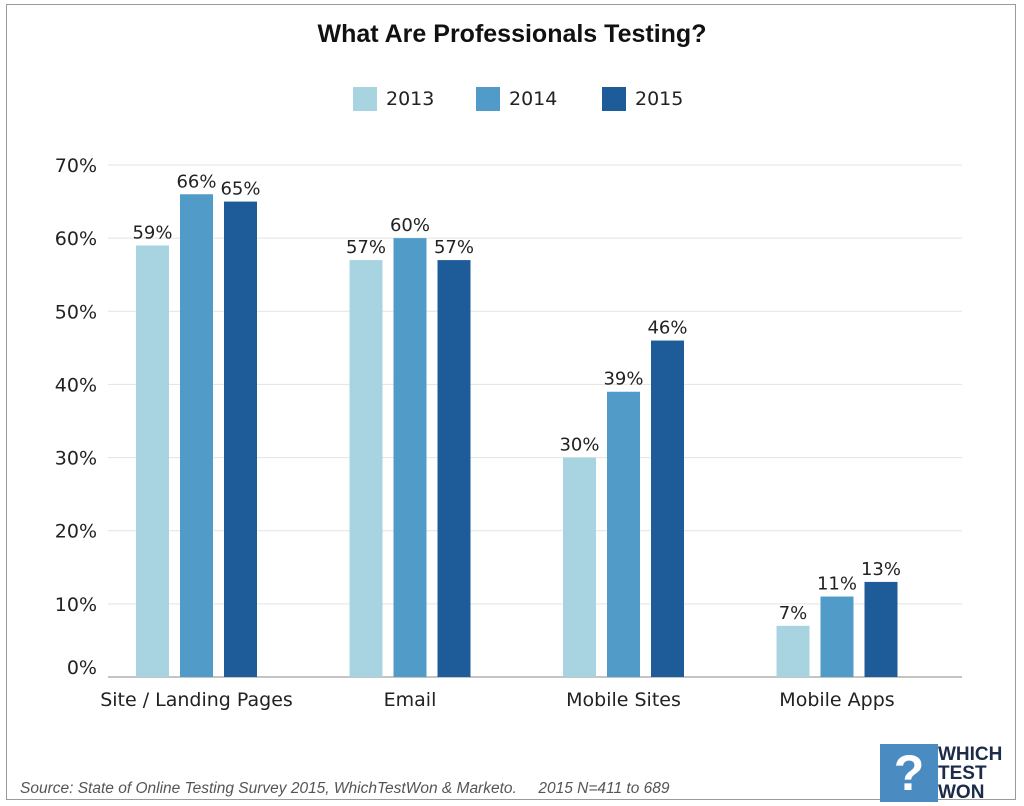 The width and height of the screenshot is (1024, 806). Describe the element at coordinates (659, 99) in the screenshot. I see `legend-label-2015: 2015` at that location.